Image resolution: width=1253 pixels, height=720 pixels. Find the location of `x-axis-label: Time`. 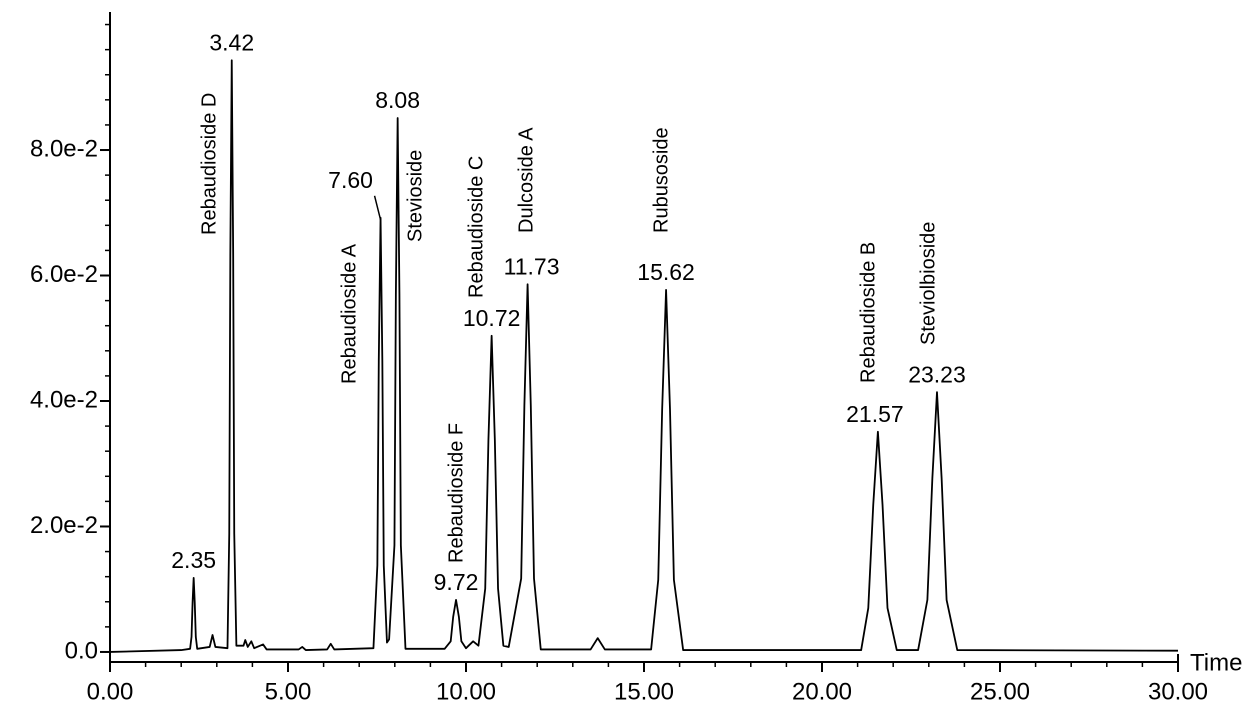

x-axis-label: Time is located at coordinates (1216, 662).